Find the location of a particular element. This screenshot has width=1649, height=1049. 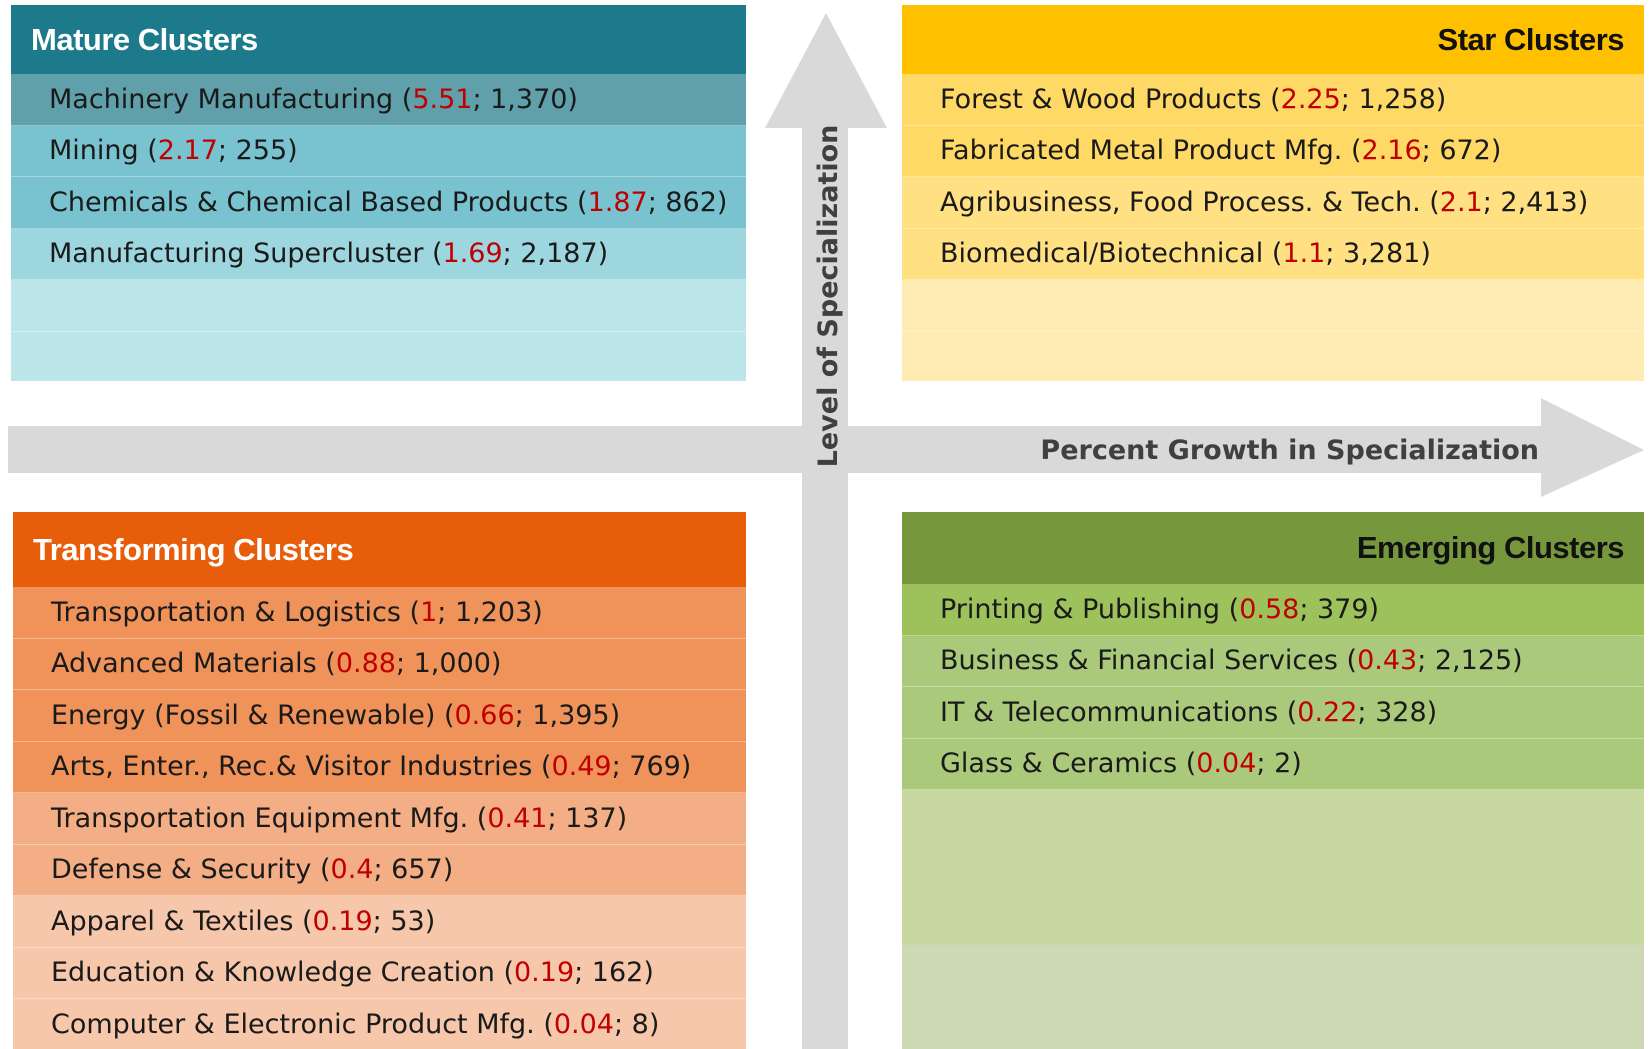

quadrant-title: Emerging Clusters is located at coordinates (1273, 548).